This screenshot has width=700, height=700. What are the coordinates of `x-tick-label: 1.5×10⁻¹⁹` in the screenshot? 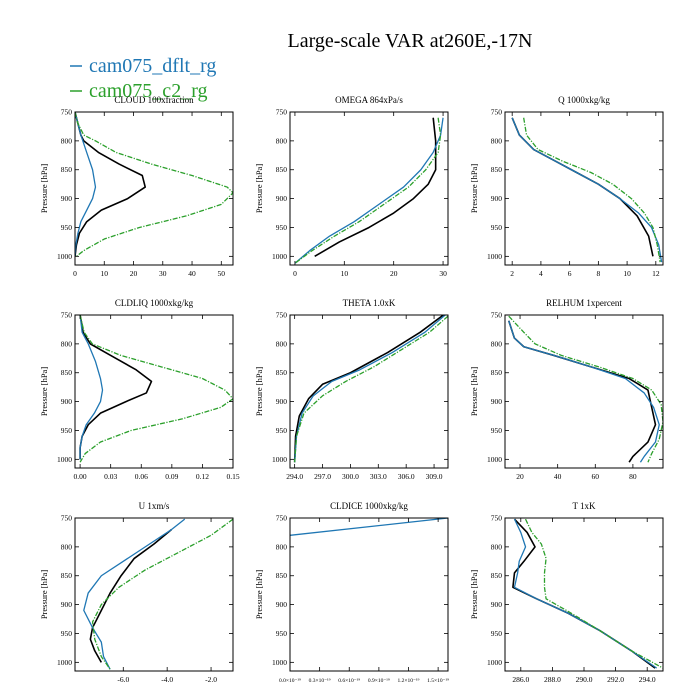 It's located at (438, 681).